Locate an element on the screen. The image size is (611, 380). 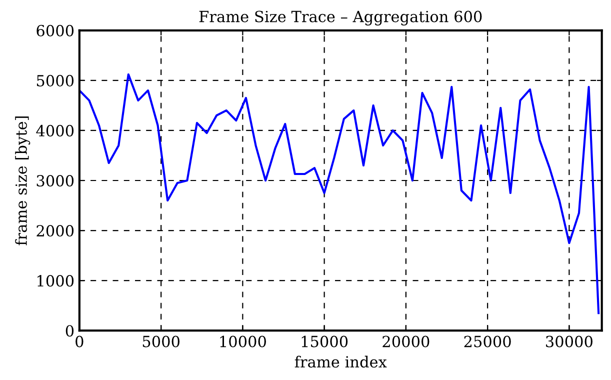
y-axis-title: frame size [byte] is located at coordinates (22, 181).